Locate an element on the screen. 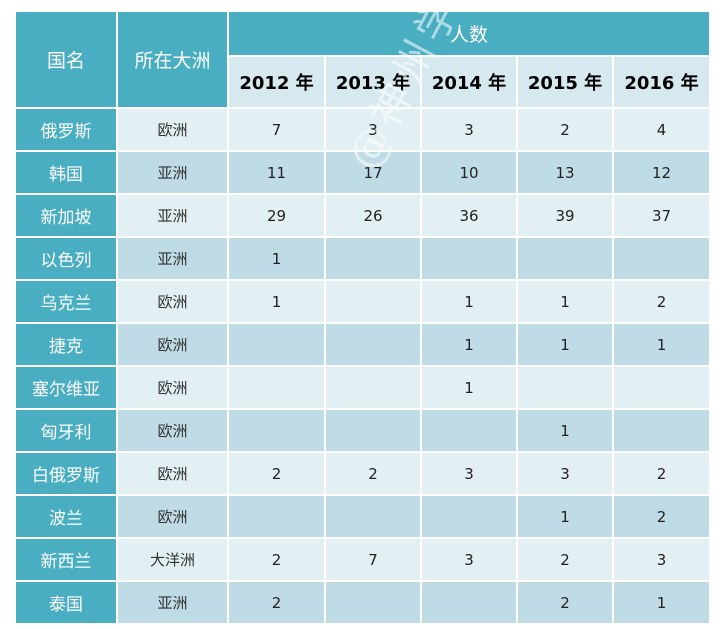  value-cell: 11 is located at coordinates (276, 172).